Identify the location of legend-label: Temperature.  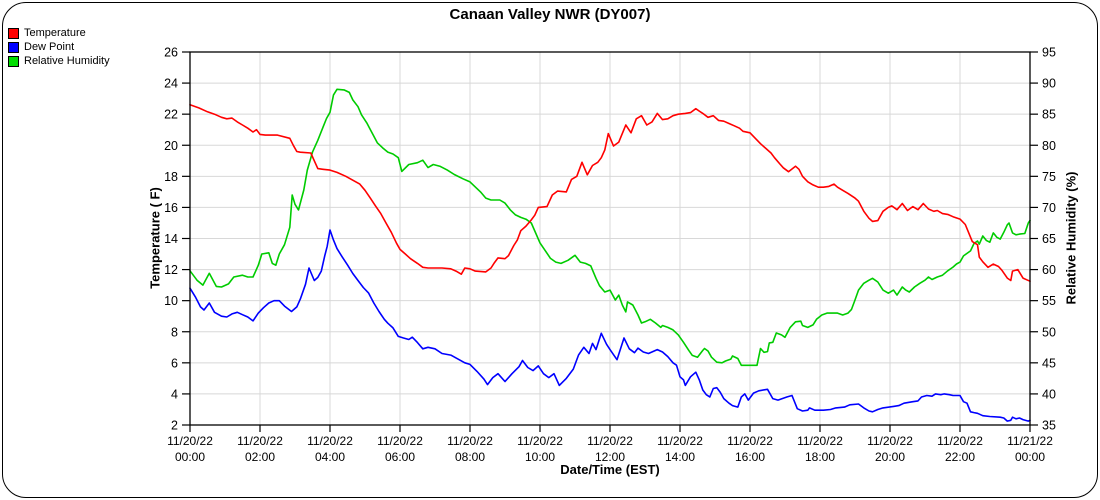
(55, 33).